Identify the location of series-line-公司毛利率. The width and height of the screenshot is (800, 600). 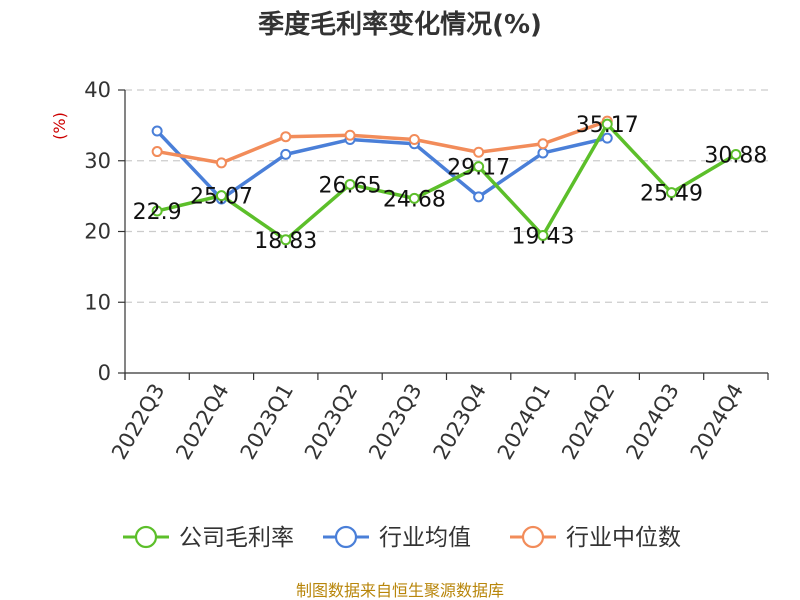
(446, 182).